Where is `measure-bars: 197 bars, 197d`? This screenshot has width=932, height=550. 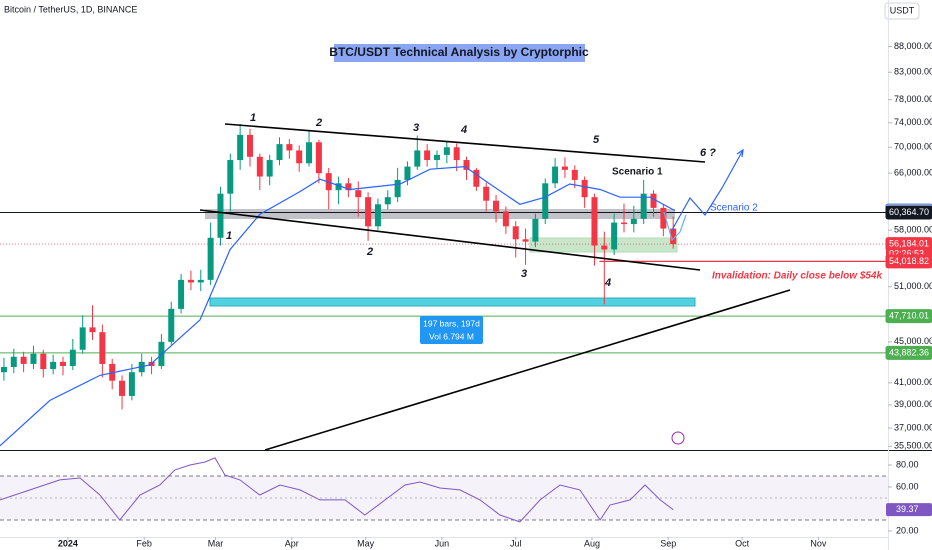 measure-bars: 197 bars, 197d is located at coordinates (451, 323).